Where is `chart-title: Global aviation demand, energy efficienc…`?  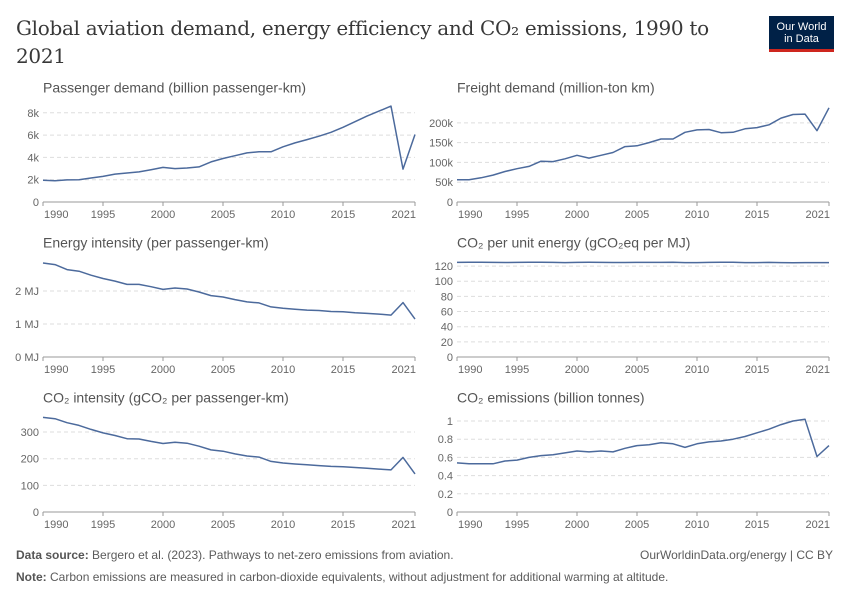
chart-title: Global aviation demand, energy efficienc… is located at coordinates (362, 42).